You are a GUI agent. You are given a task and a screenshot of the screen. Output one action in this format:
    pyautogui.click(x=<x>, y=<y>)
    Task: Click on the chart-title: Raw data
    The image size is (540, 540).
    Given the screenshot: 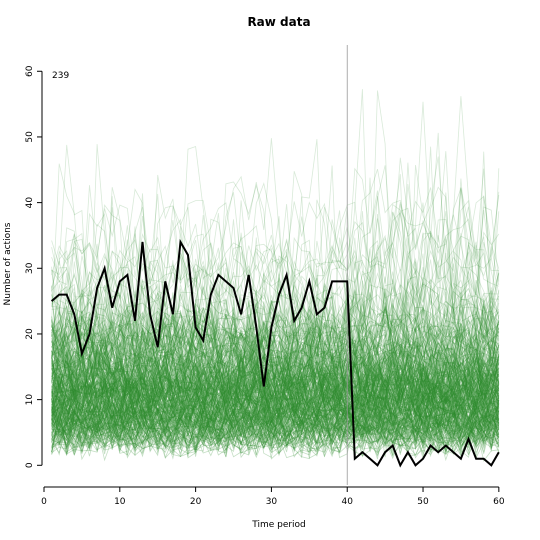 What is the action you would take?
    pyautogui.click(x=278, y=22)
    